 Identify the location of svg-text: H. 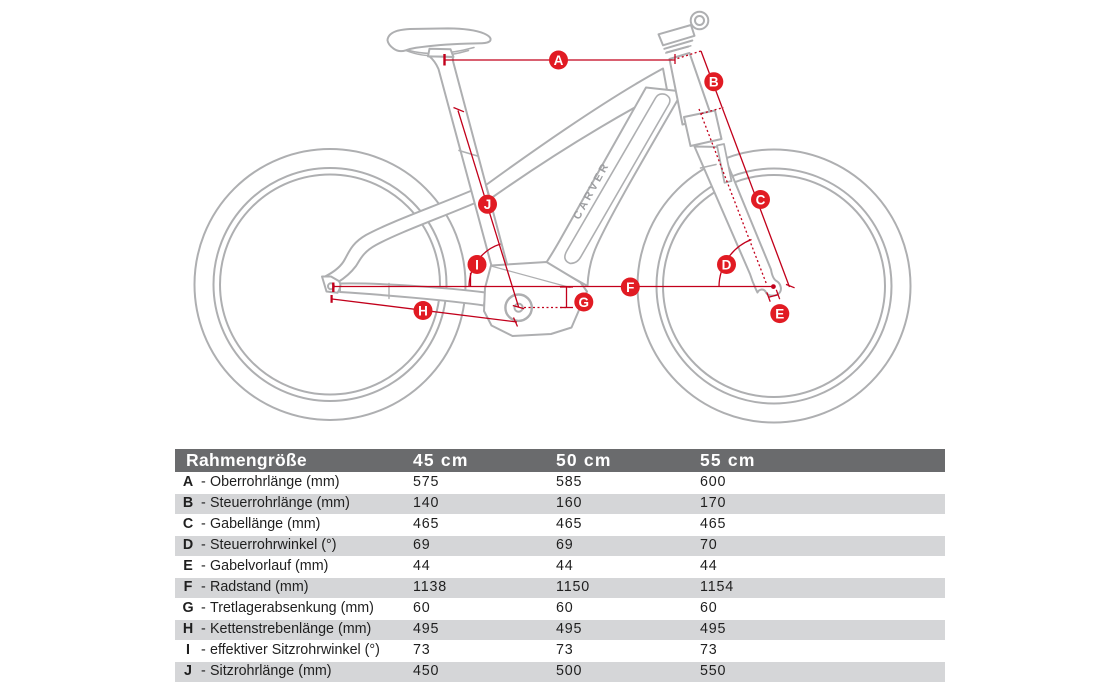
(423, 310).